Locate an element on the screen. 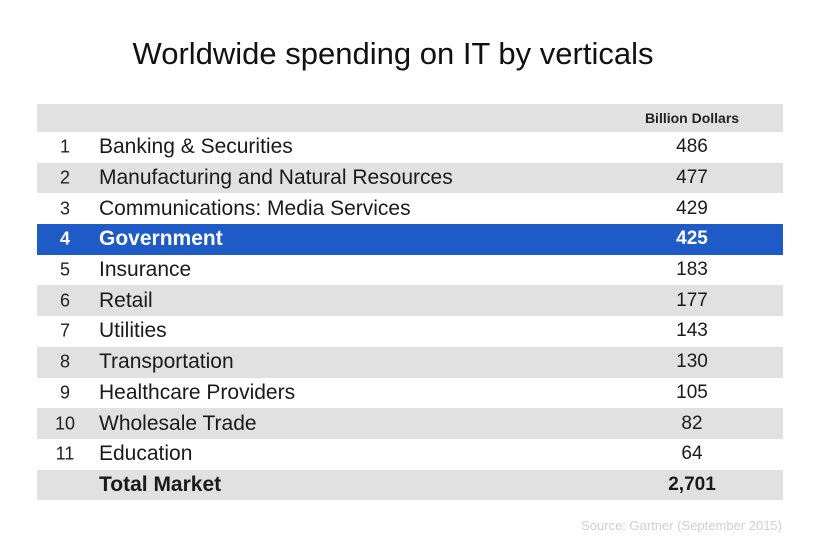 Image resolution: width=820 pixels, height=559 pixels. table-row: 4 Government 425 is located at coordinates (410, 239).